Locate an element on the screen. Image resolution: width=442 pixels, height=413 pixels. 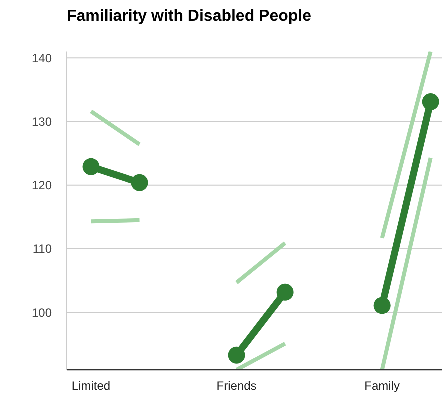
x-tick-label: Friends is located at coordinates (236, 386).